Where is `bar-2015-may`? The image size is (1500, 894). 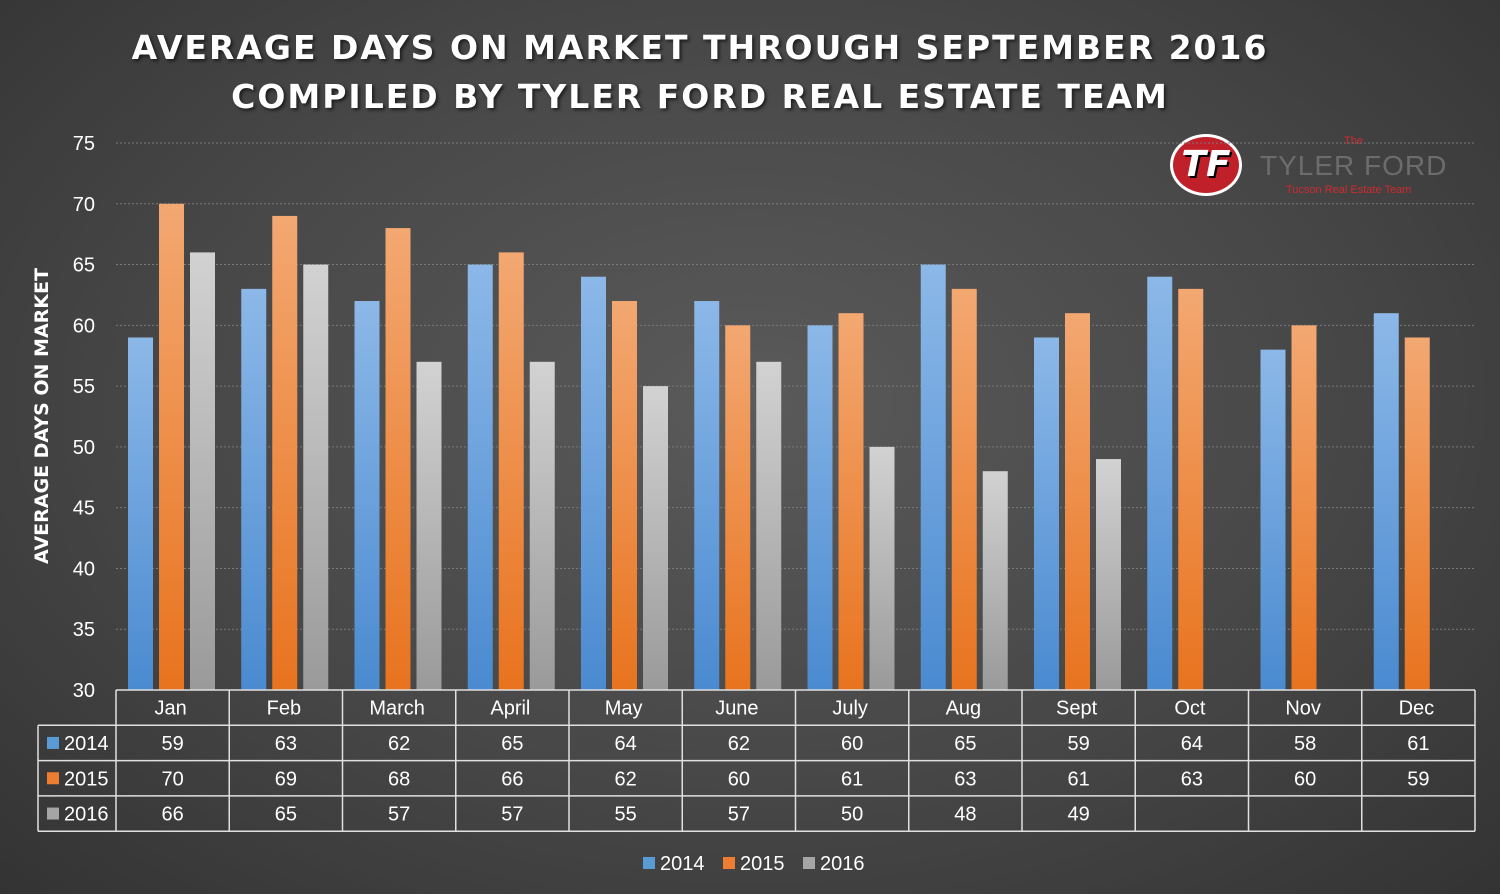 bar-2015-may is located at coordinates (624, 495).